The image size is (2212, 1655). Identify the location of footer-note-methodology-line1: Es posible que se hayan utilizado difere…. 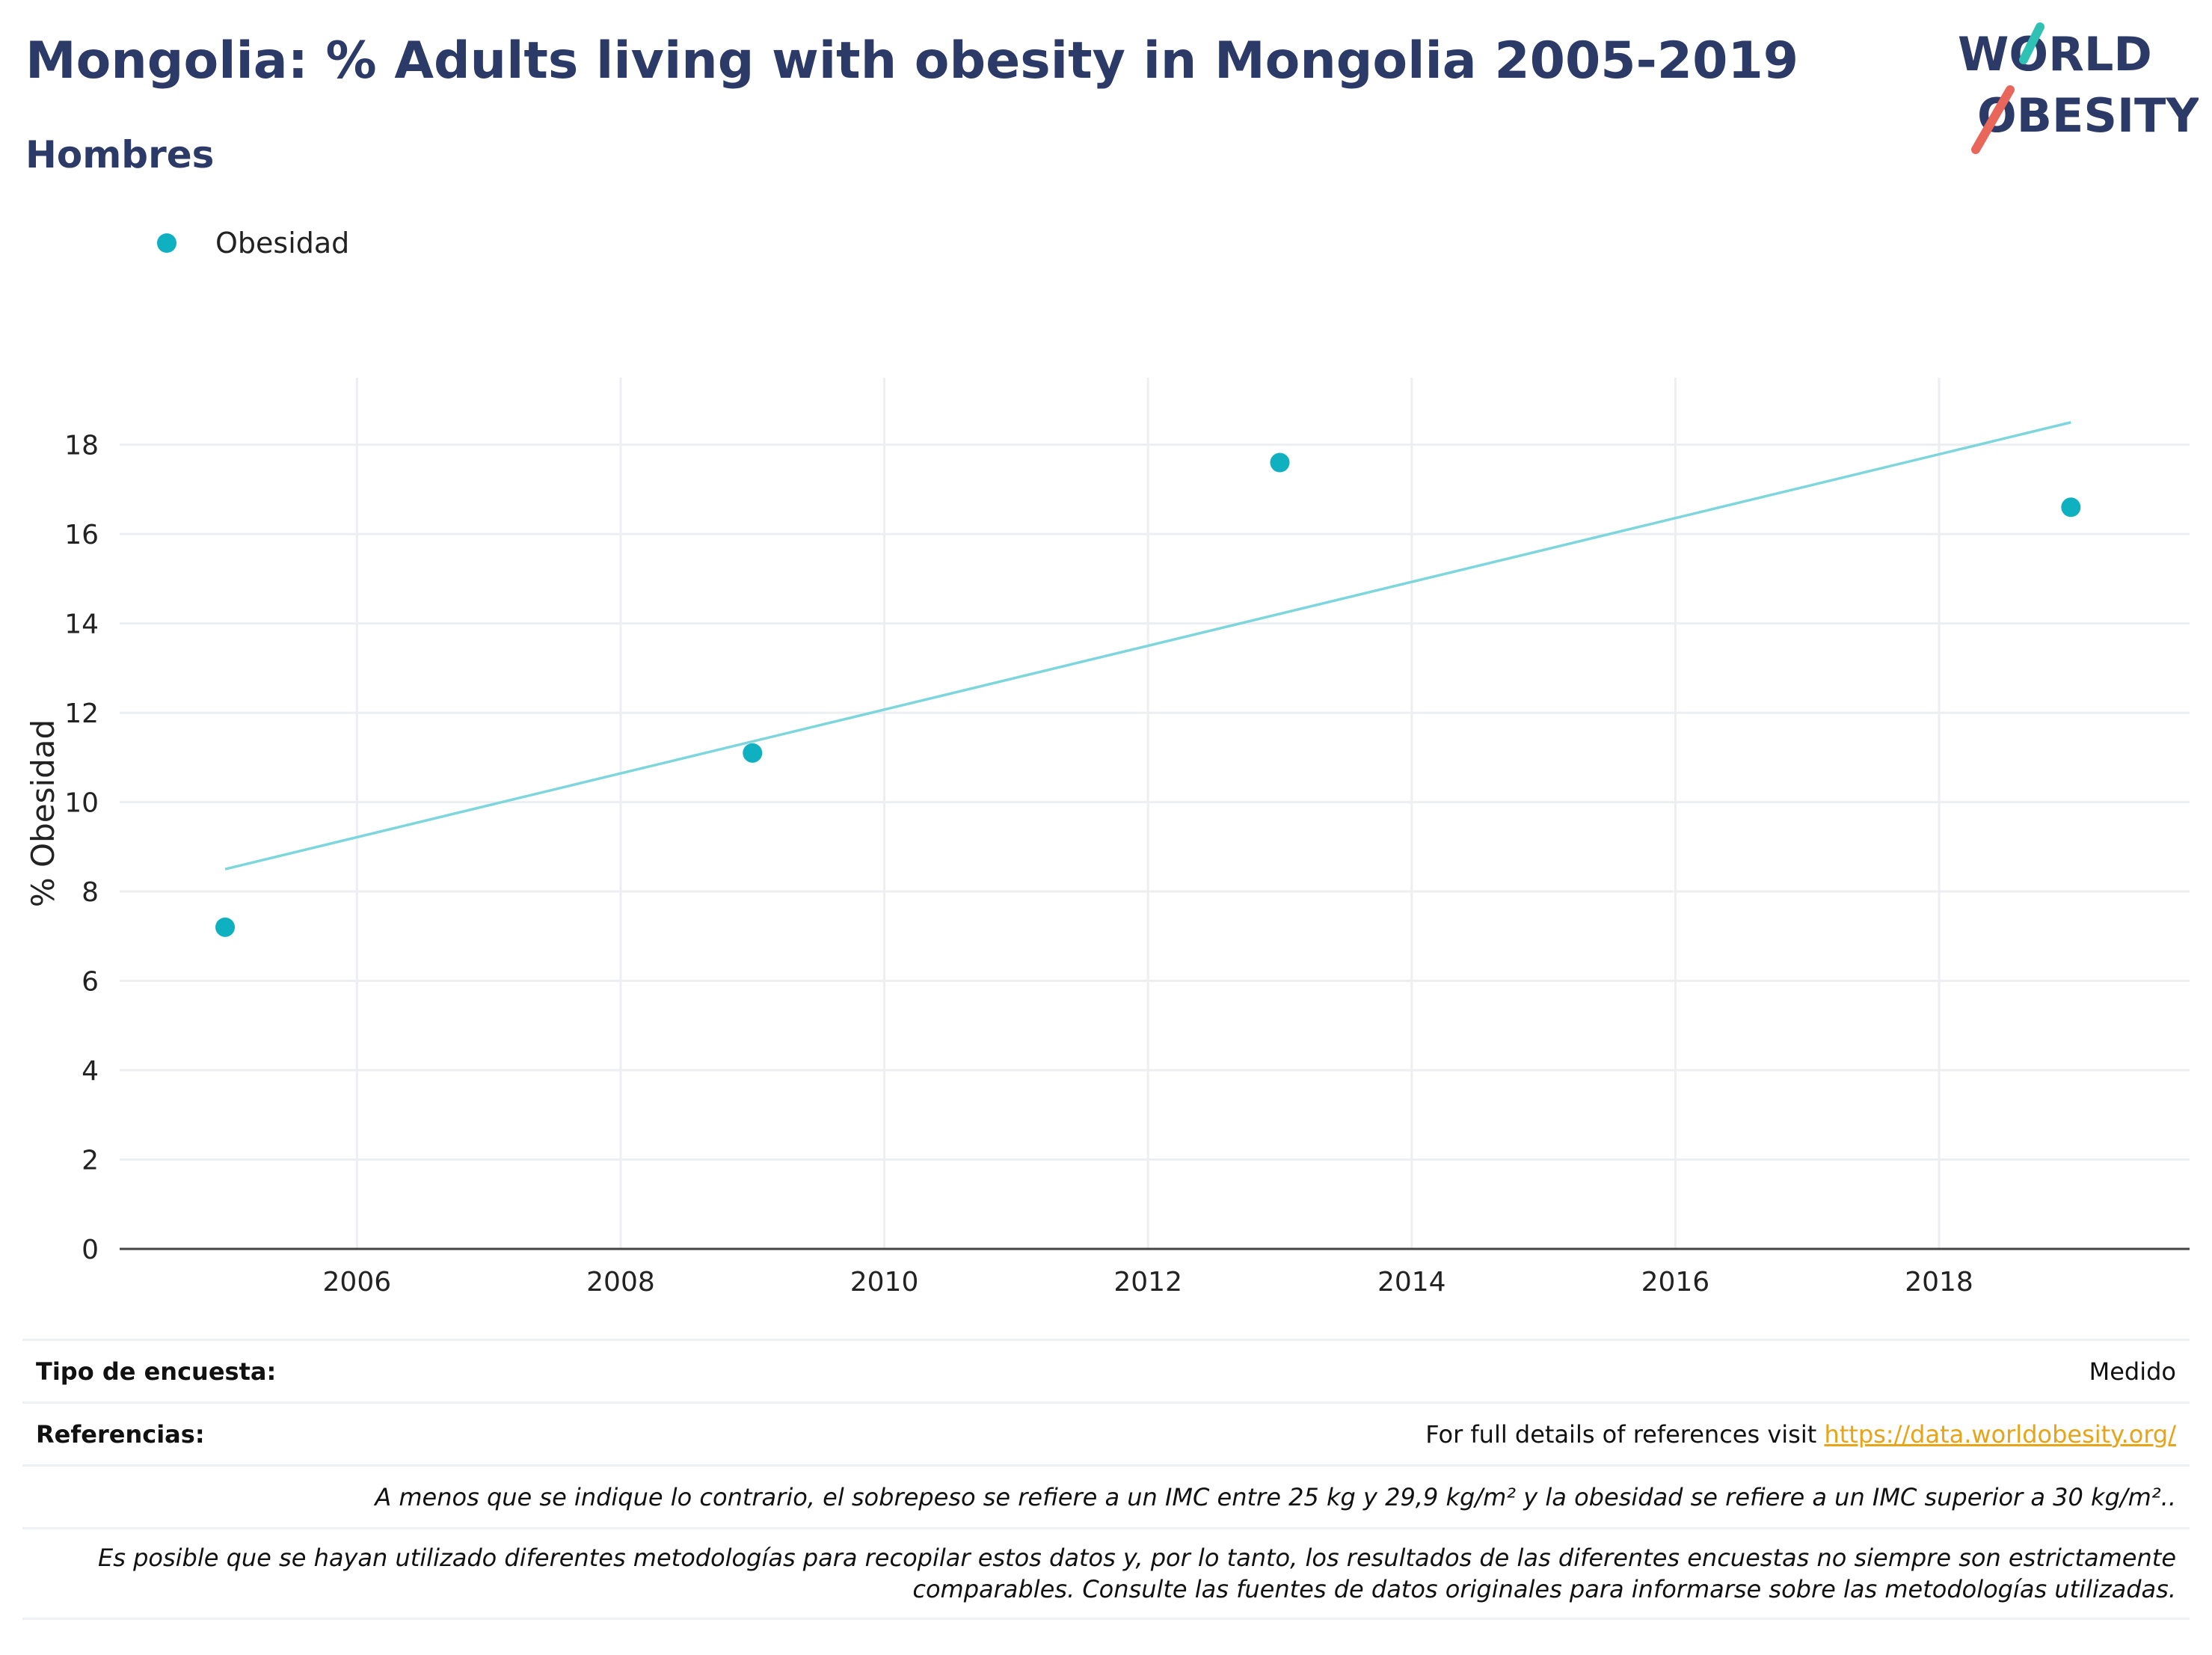
(1137, 1558).